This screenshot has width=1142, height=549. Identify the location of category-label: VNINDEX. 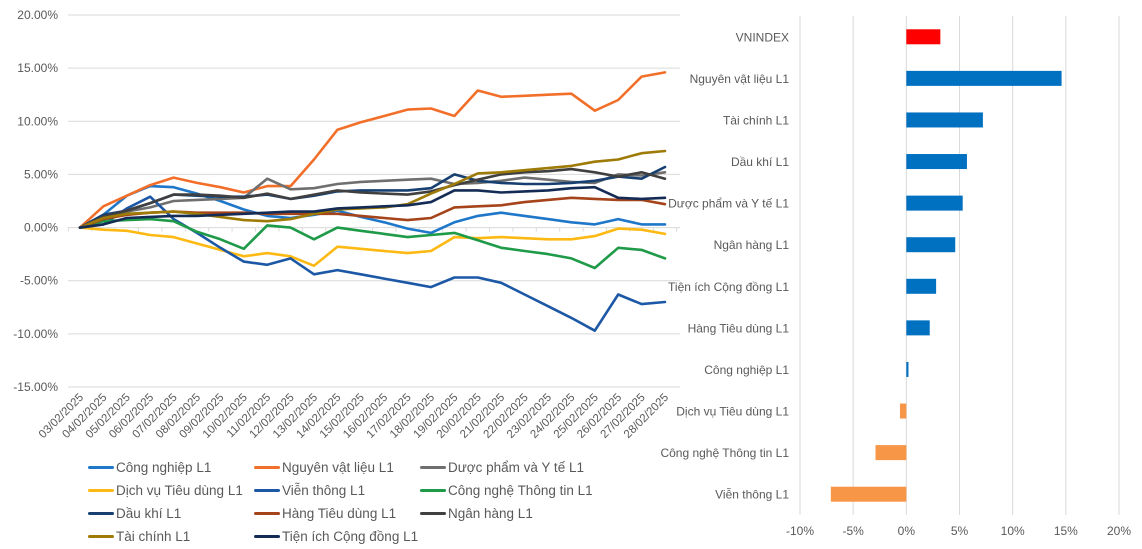
(762, 37).